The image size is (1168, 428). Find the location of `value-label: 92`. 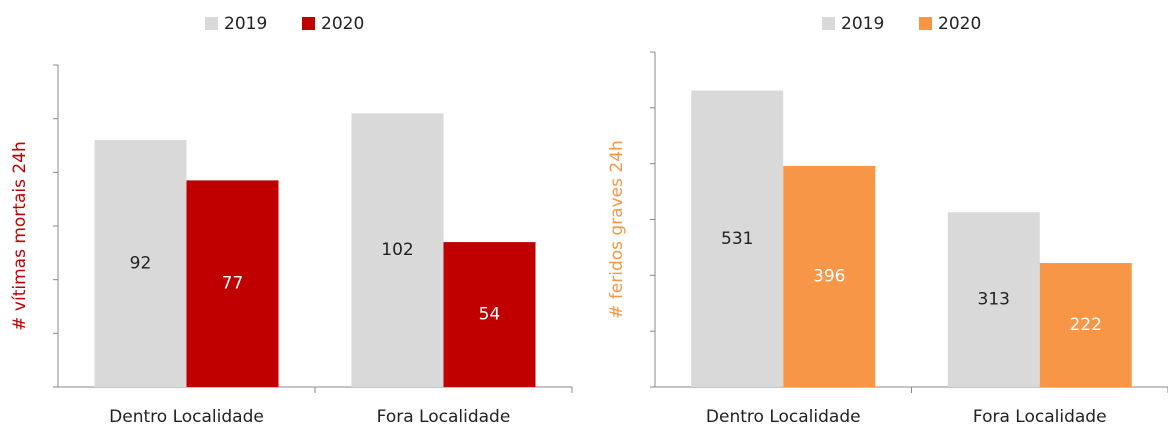

value-label: 92 is located at coordinates (141, 264).